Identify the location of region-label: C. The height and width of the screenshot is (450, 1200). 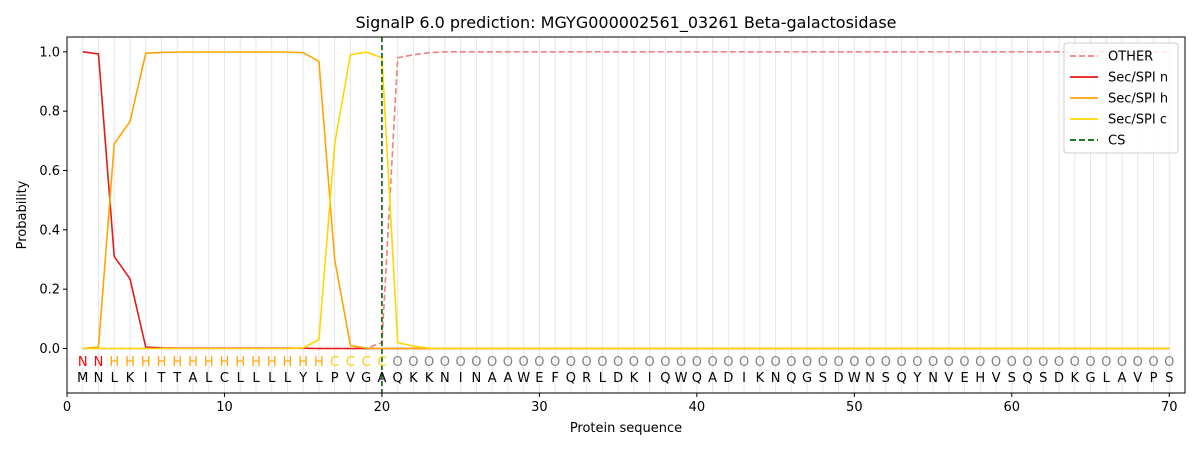
(381, 362).